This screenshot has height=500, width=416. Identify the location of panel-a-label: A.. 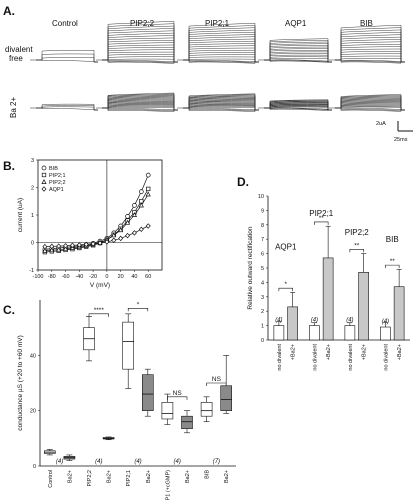
(9, 11).